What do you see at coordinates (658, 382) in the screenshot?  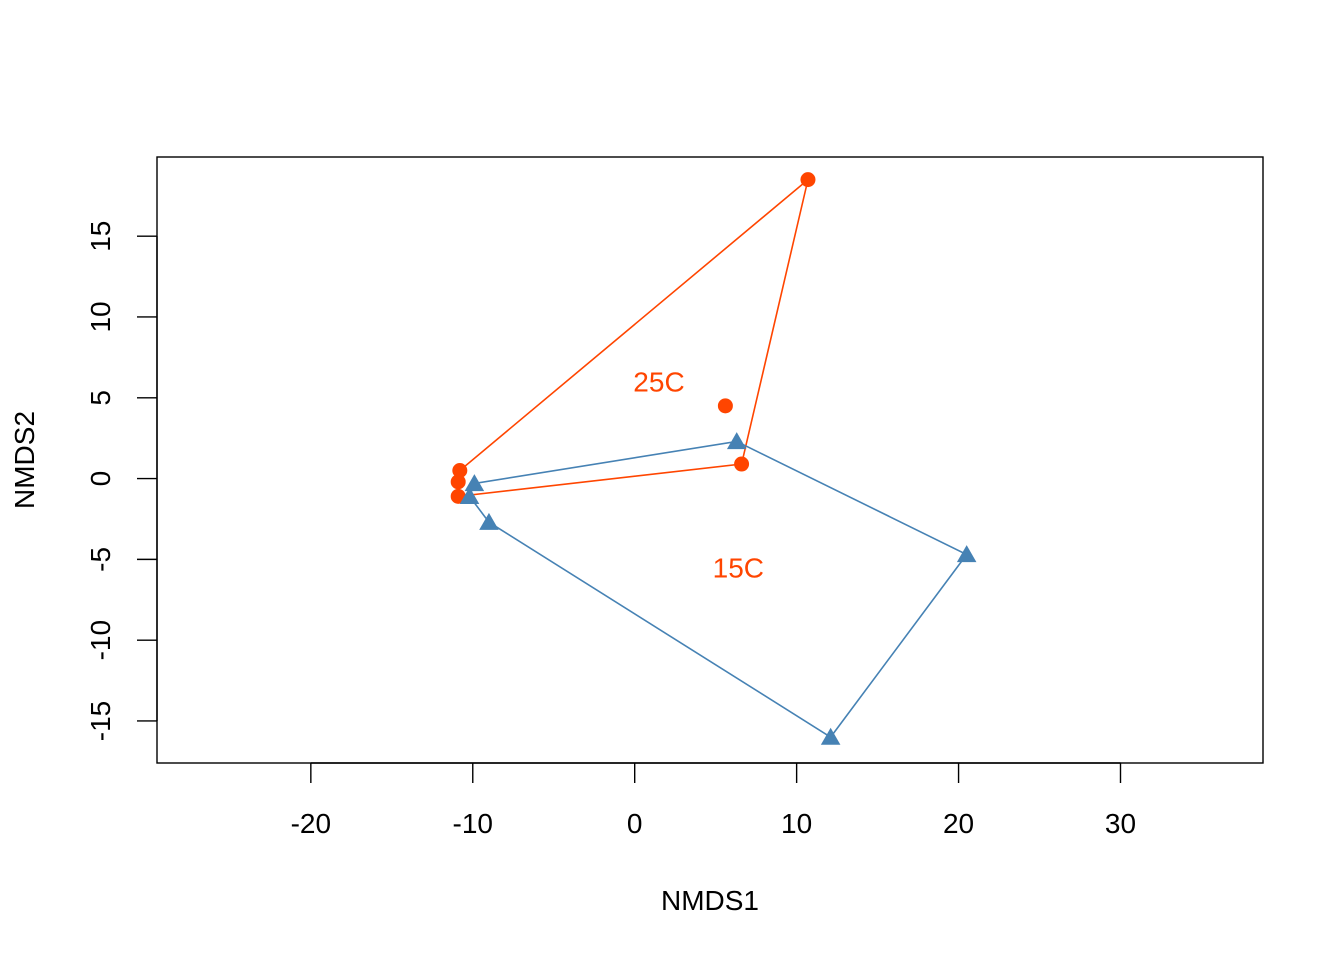 I see `annotation-label: 25C` at bounding box center [658, 382].